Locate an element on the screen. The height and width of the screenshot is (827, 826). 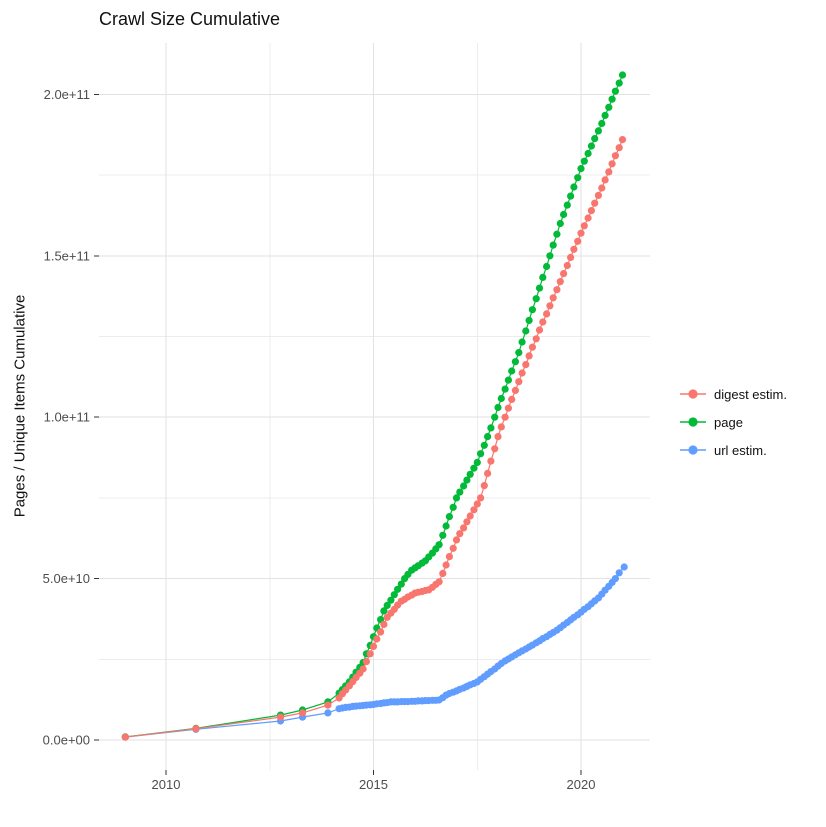
legend-item-digest: digest estim. is located at coordinates (733, 394).